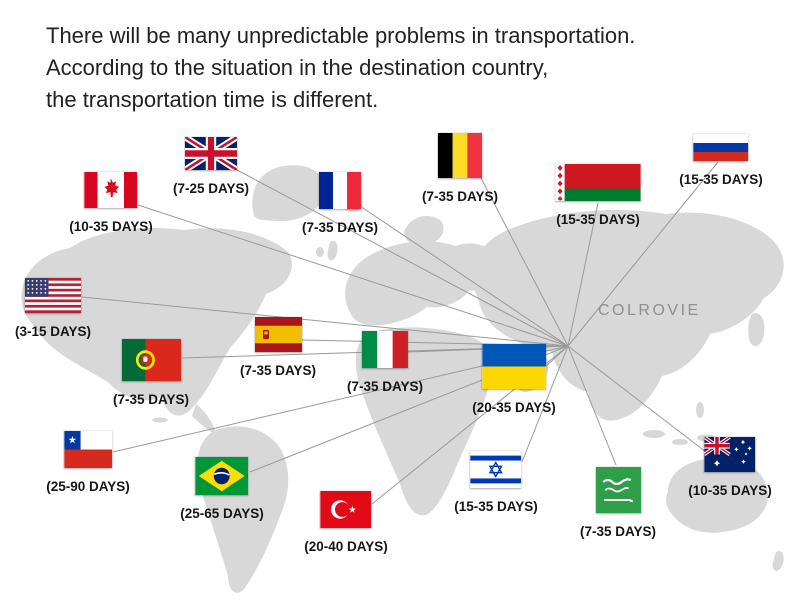 The image size is (800, 608). I want to click on days-label-chile: (25-90 DAYS), so click(88, 486).